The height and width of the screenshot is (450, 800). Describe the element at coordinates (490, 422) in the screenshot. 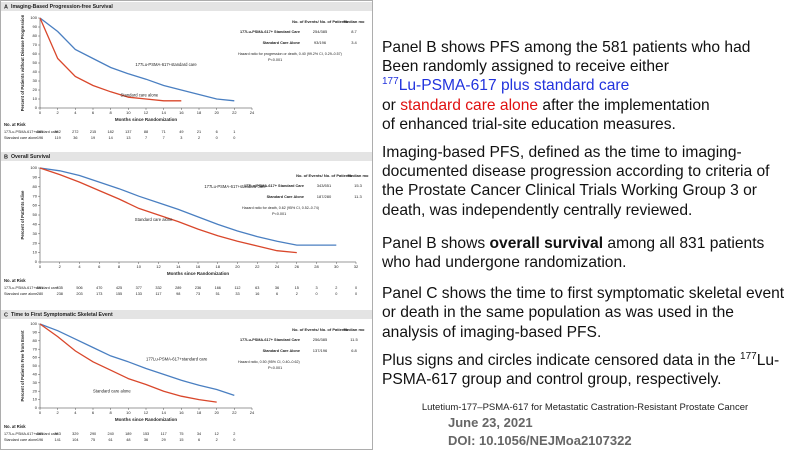

I see `date: June 23, 2021` at that location.